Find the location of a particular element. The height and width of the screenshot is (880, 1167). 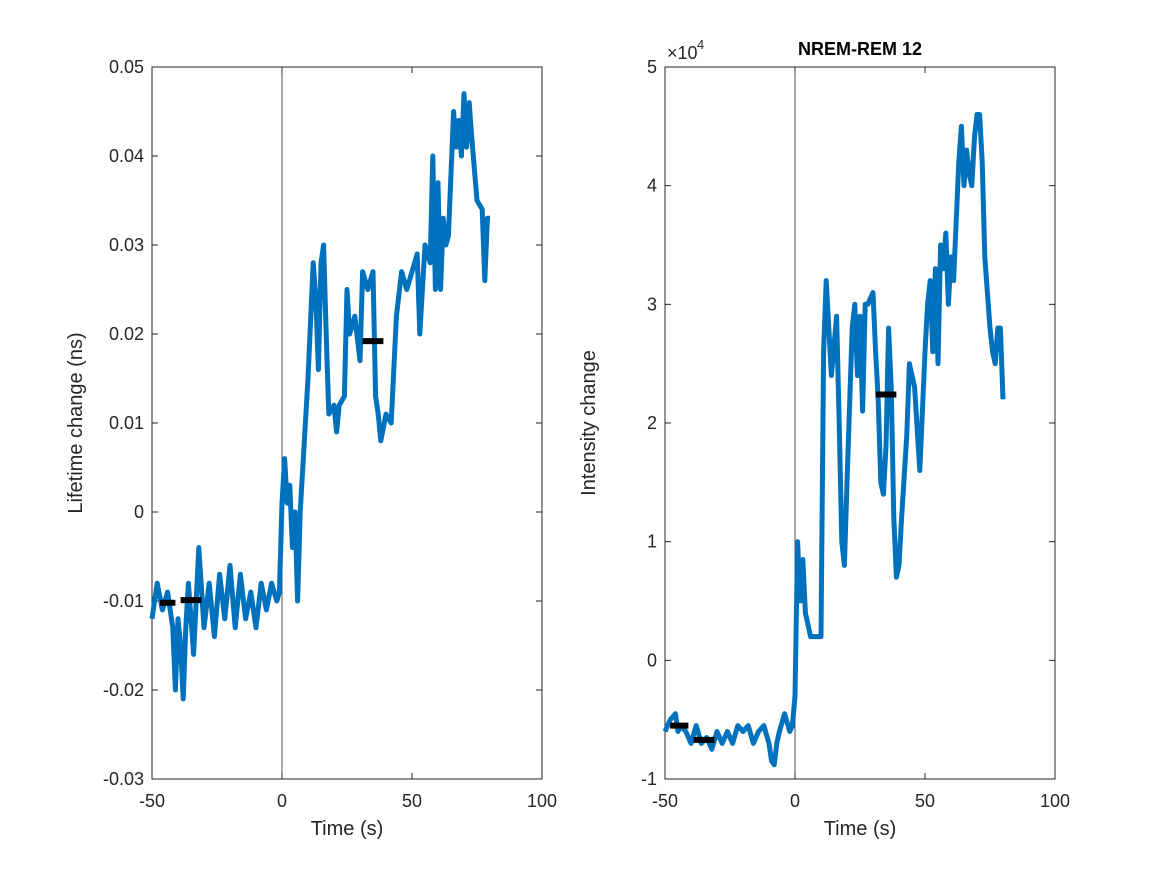

y-tick-label: 0.02 is located at coordinates (126, 334).